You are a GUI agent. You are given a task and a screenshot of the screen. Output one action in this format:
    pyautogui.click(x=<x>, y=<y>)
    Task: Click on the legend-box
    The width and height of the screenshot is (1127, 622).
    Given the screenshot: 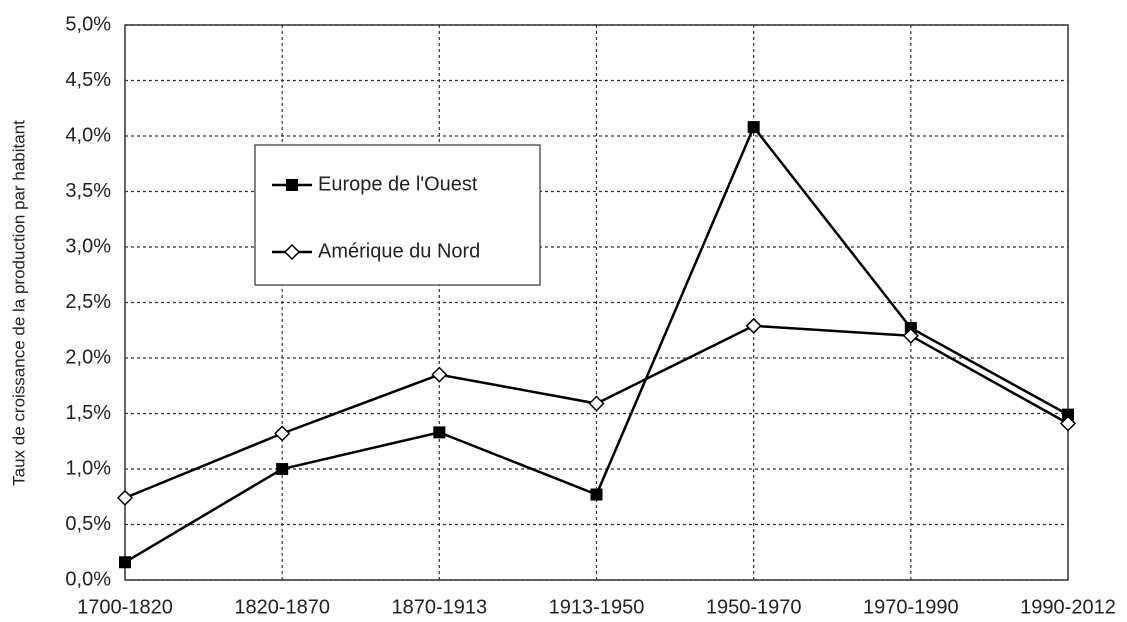 What is the action you would take?
    pyautogui.click(x=397, y=215)
    